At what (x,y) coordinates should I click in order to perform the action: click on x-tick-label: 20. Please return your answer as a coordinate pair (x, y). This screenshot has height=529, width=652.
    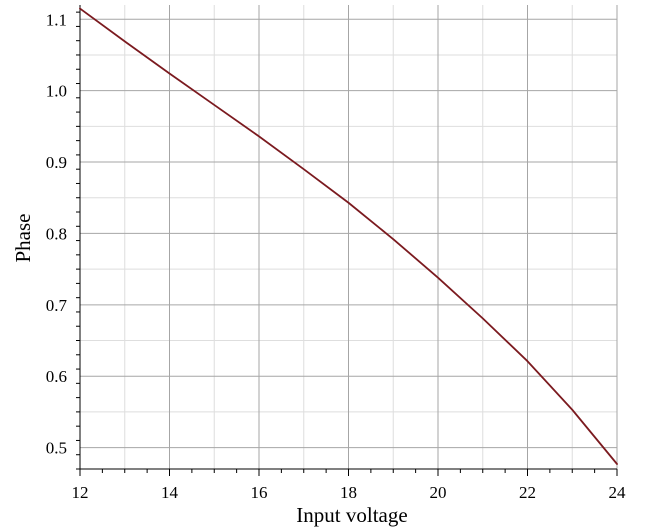
    Looking at the image, I should click on (438, 492).